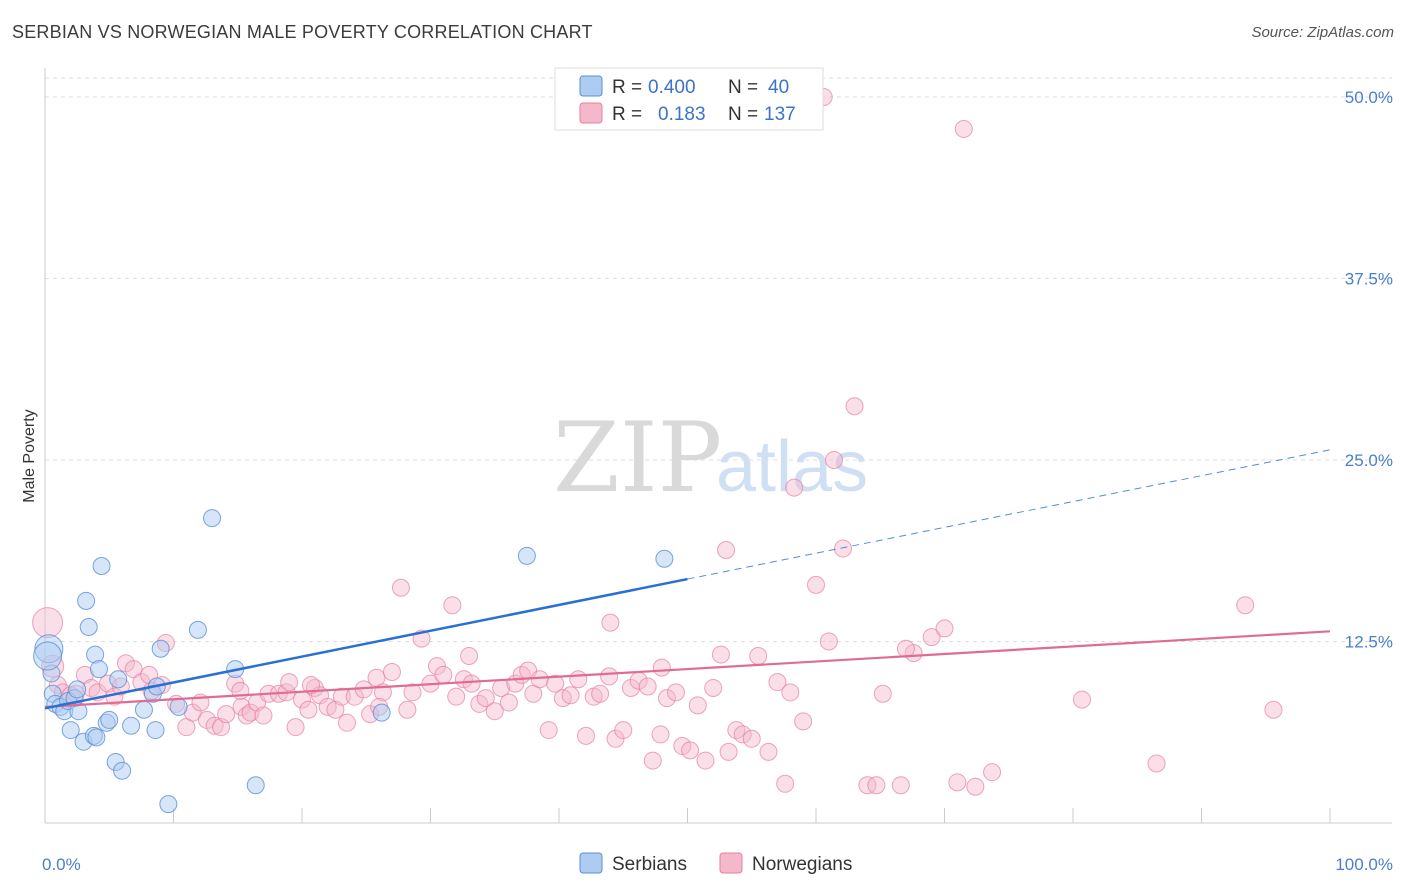  I want to click on legend-r-value-norwegians: 0.183, so click(682, 114).